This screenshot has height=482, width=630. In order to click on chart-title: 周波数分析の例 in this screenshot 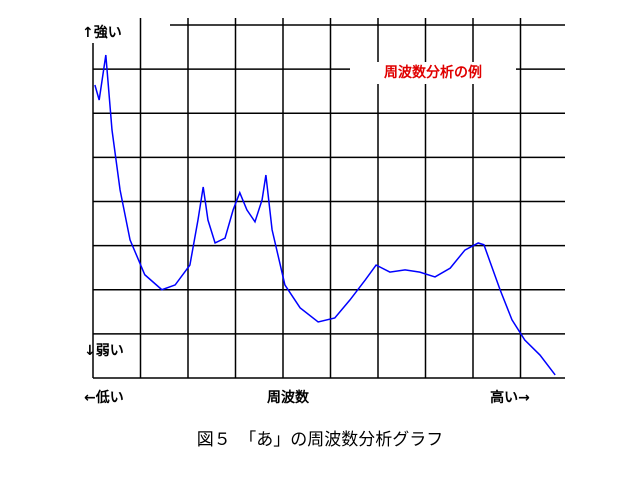, I will do `click(433, 72)`.